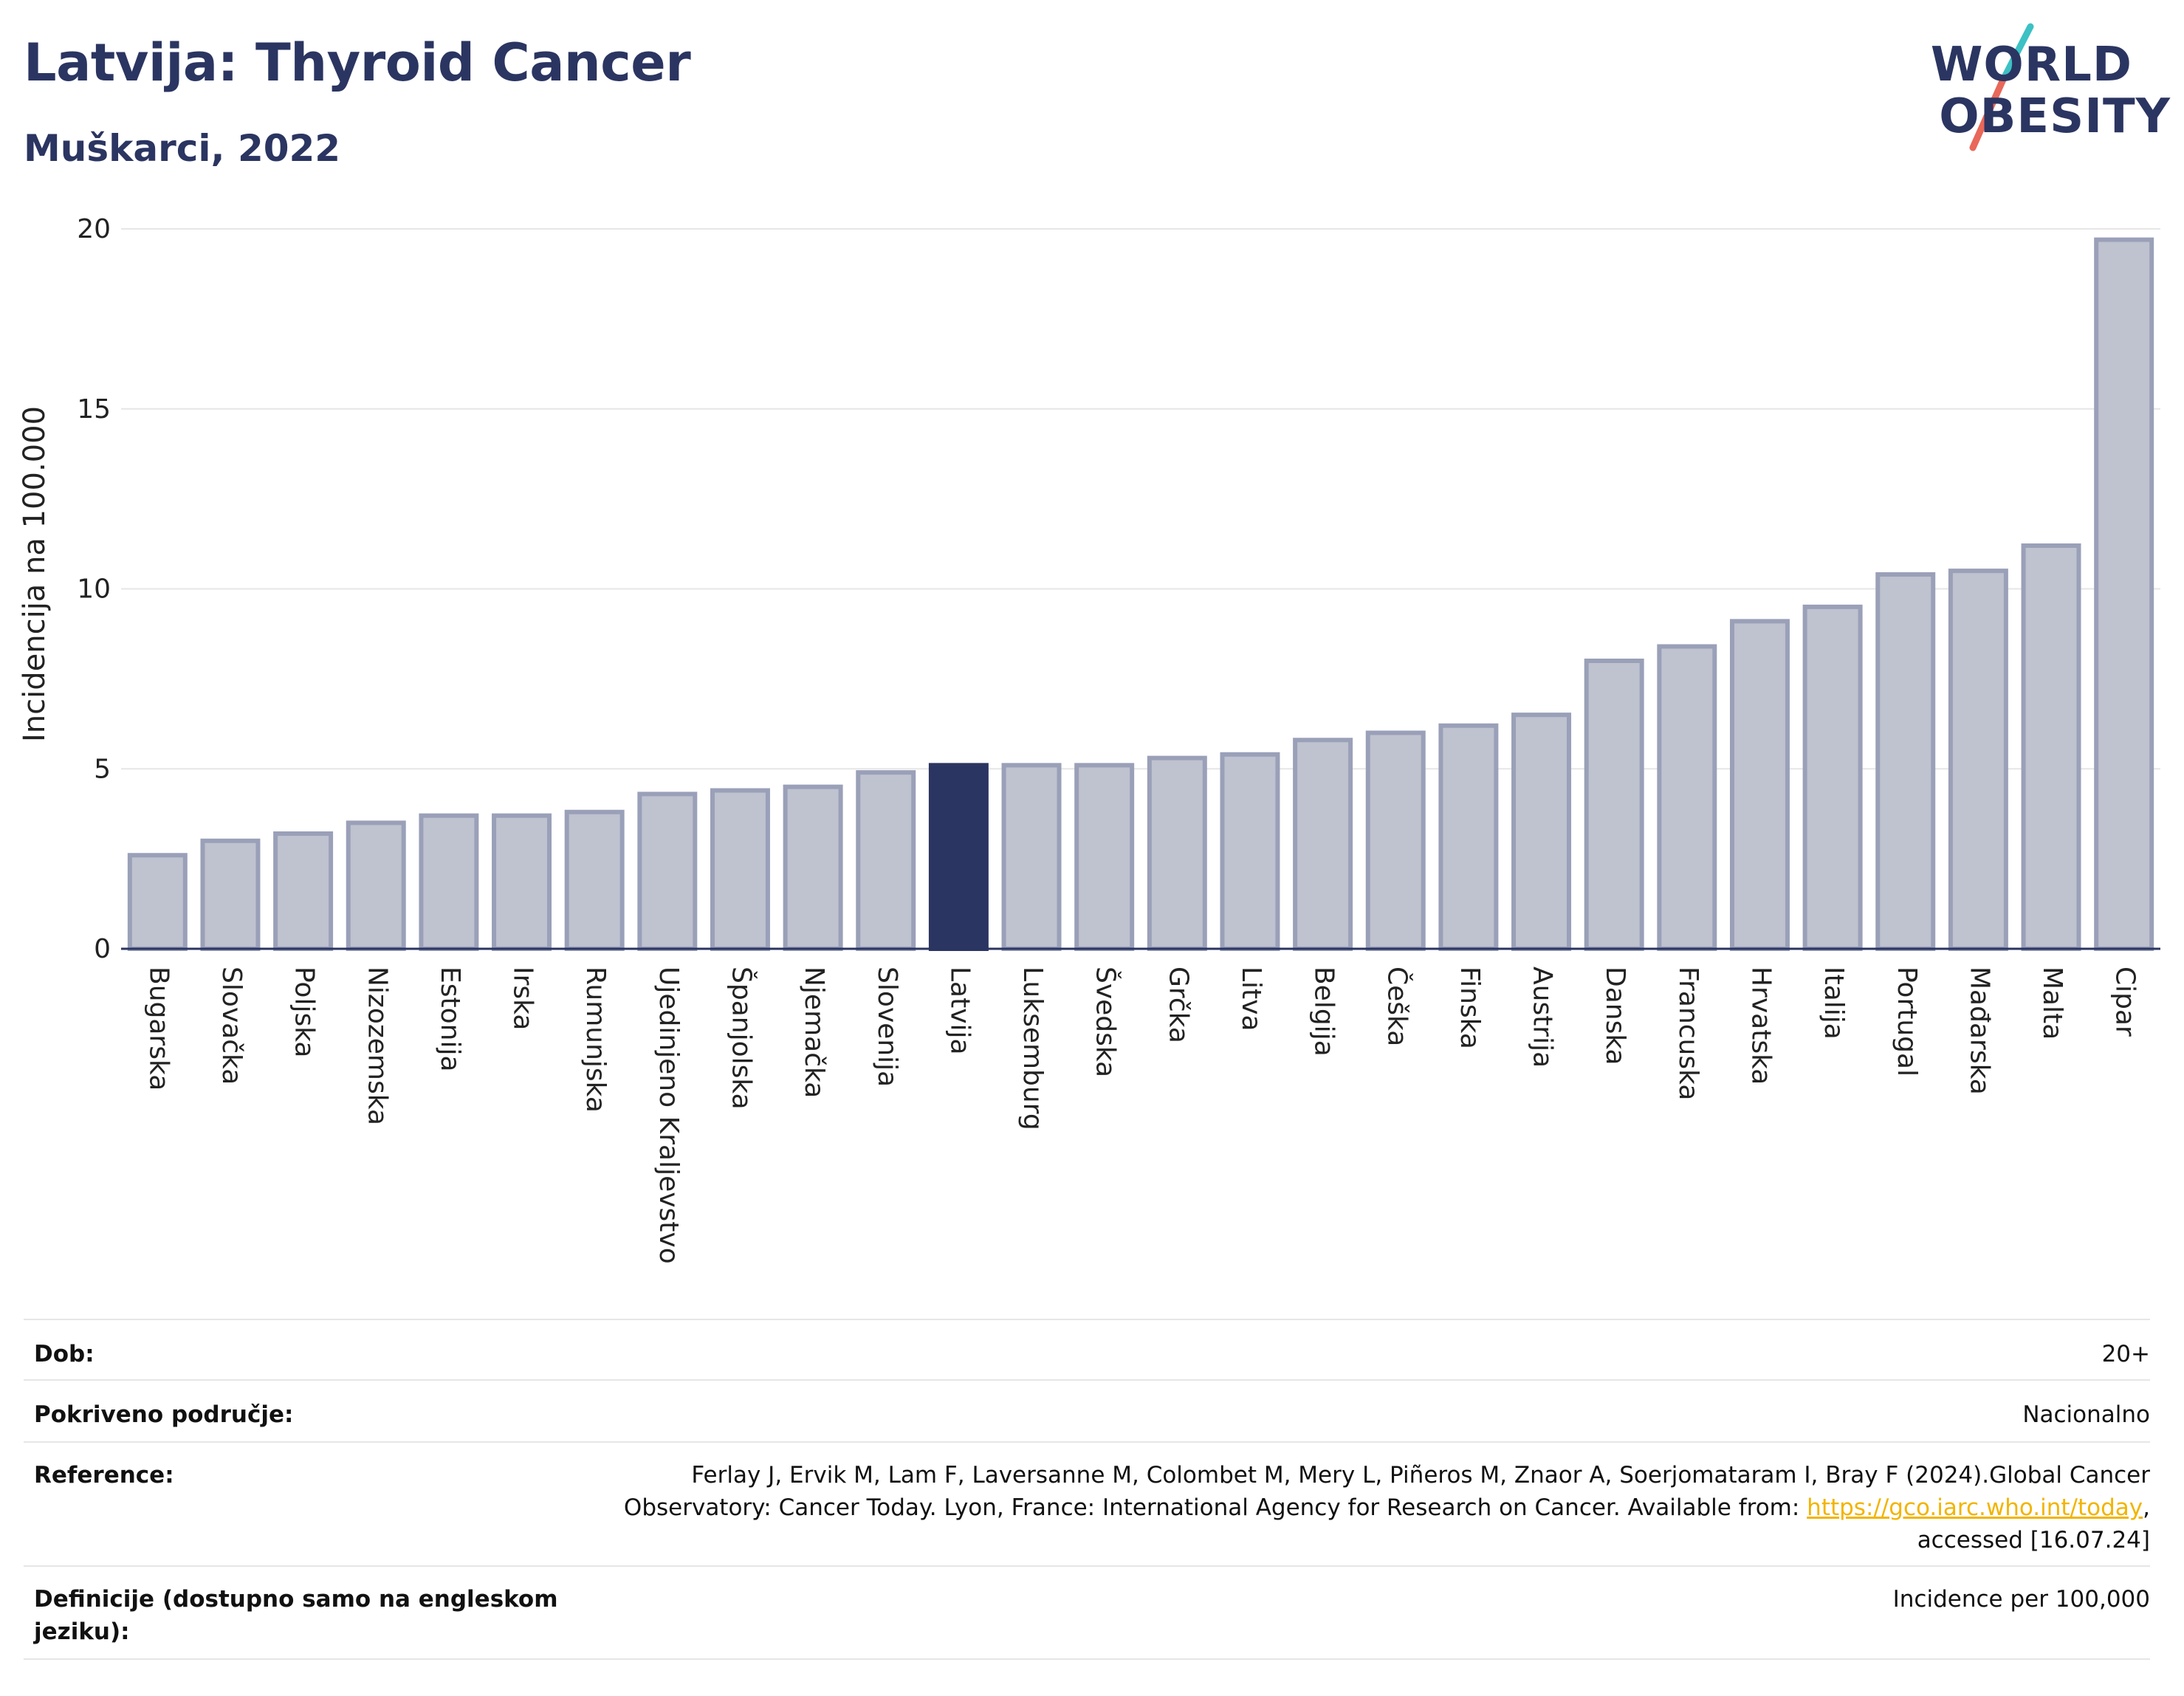 This screenshot has height=1696, width=2184. I want to click on y-tick-label: 10, so click(94, 589).